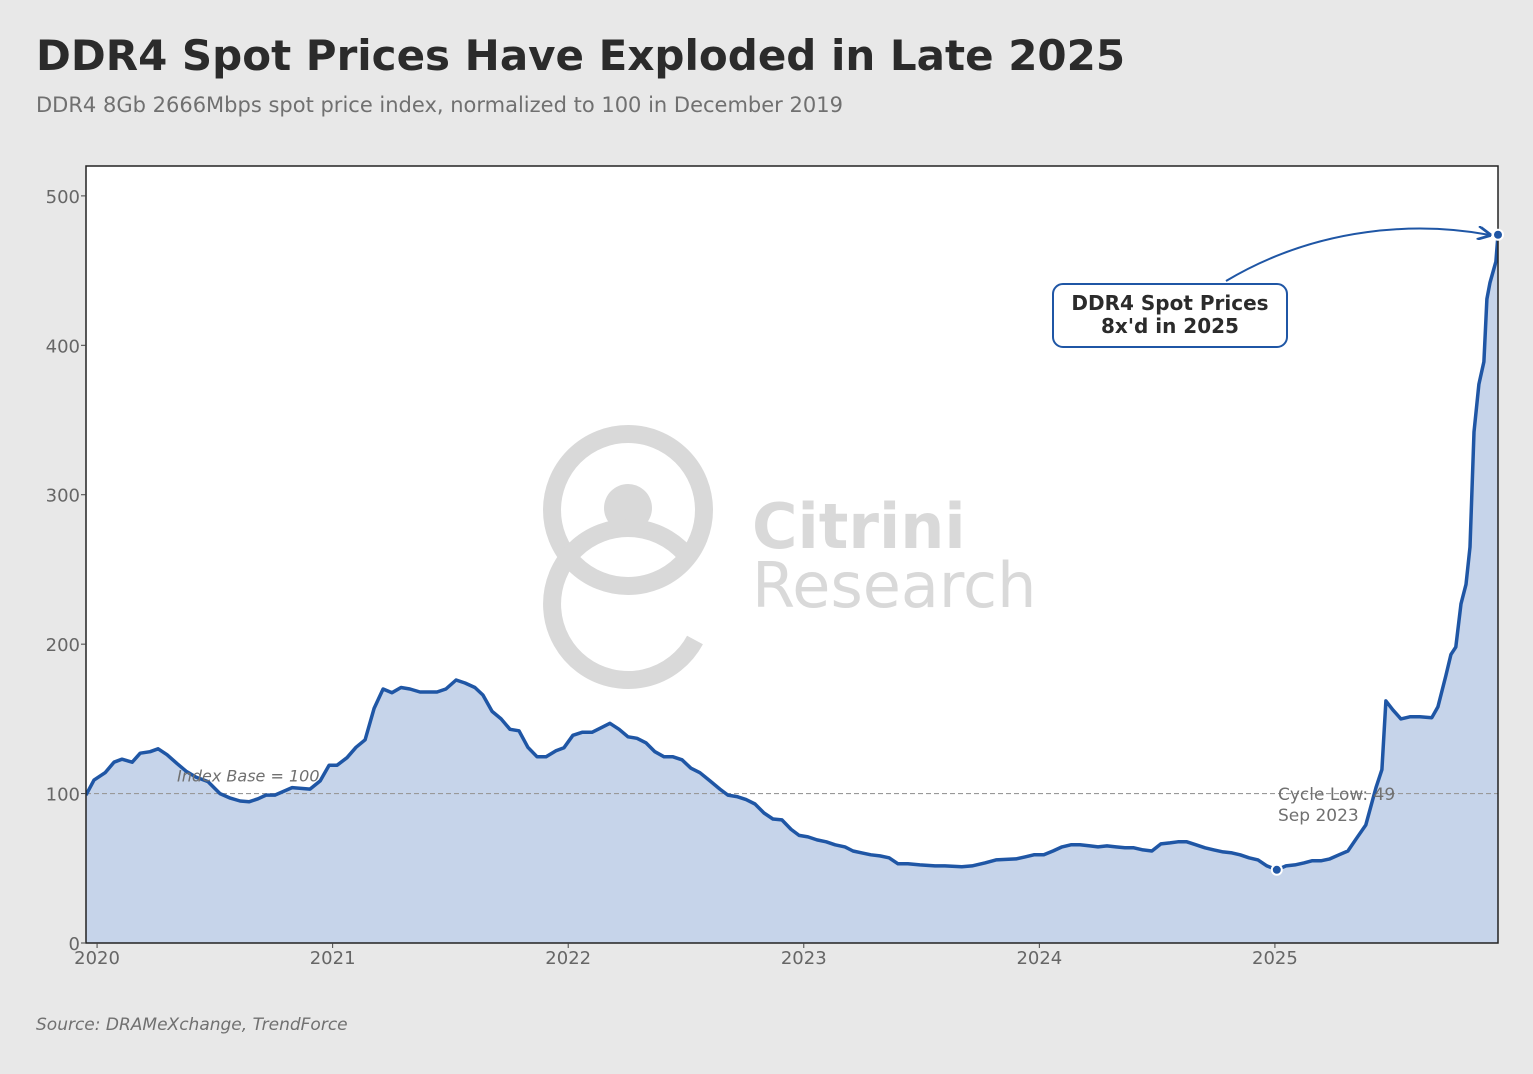 The height and width of the screenshot is (1074, 1533). What do you see at coordinates (1169, 303) in the screenshot?
I see `callout-text: DDR4 Spot Prices` at bounding box center [1169, 303].